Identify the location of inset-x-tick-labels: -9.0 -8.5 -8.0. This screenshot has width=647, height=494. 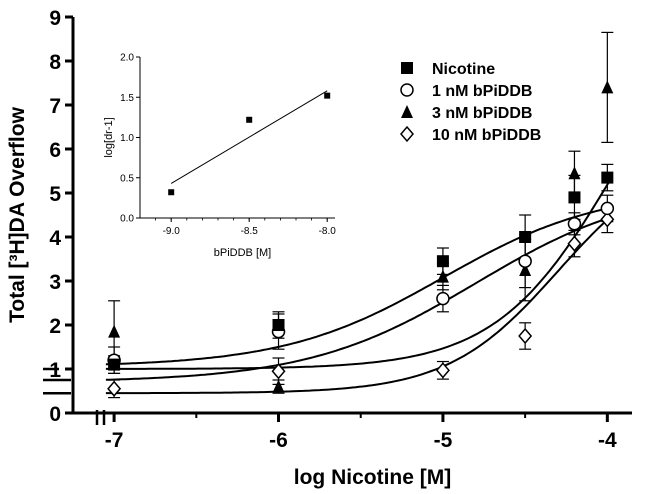
(250, 231).